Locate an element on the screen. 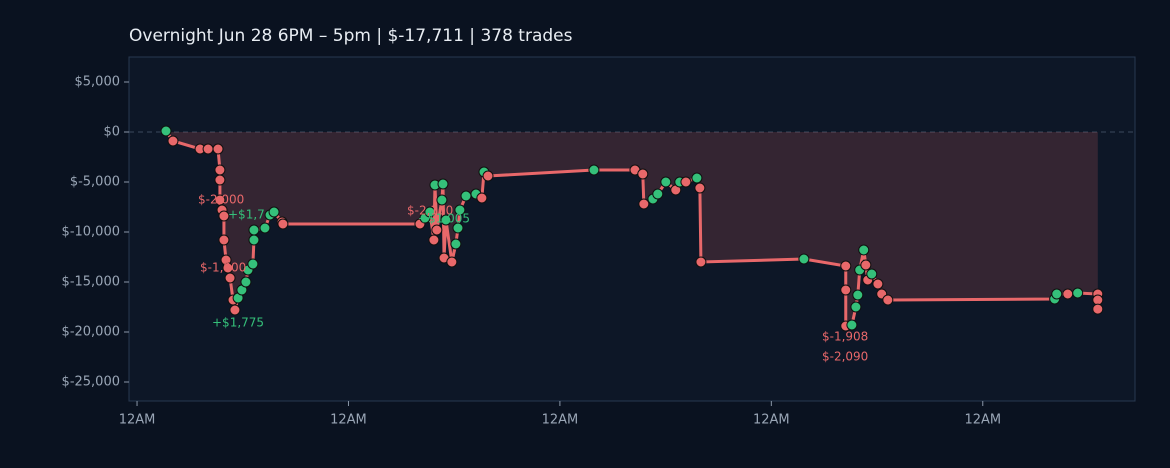 The height and width of the screenshot is (468, 1170). annotation: $-1,900 is located at coordinates (223, 268).